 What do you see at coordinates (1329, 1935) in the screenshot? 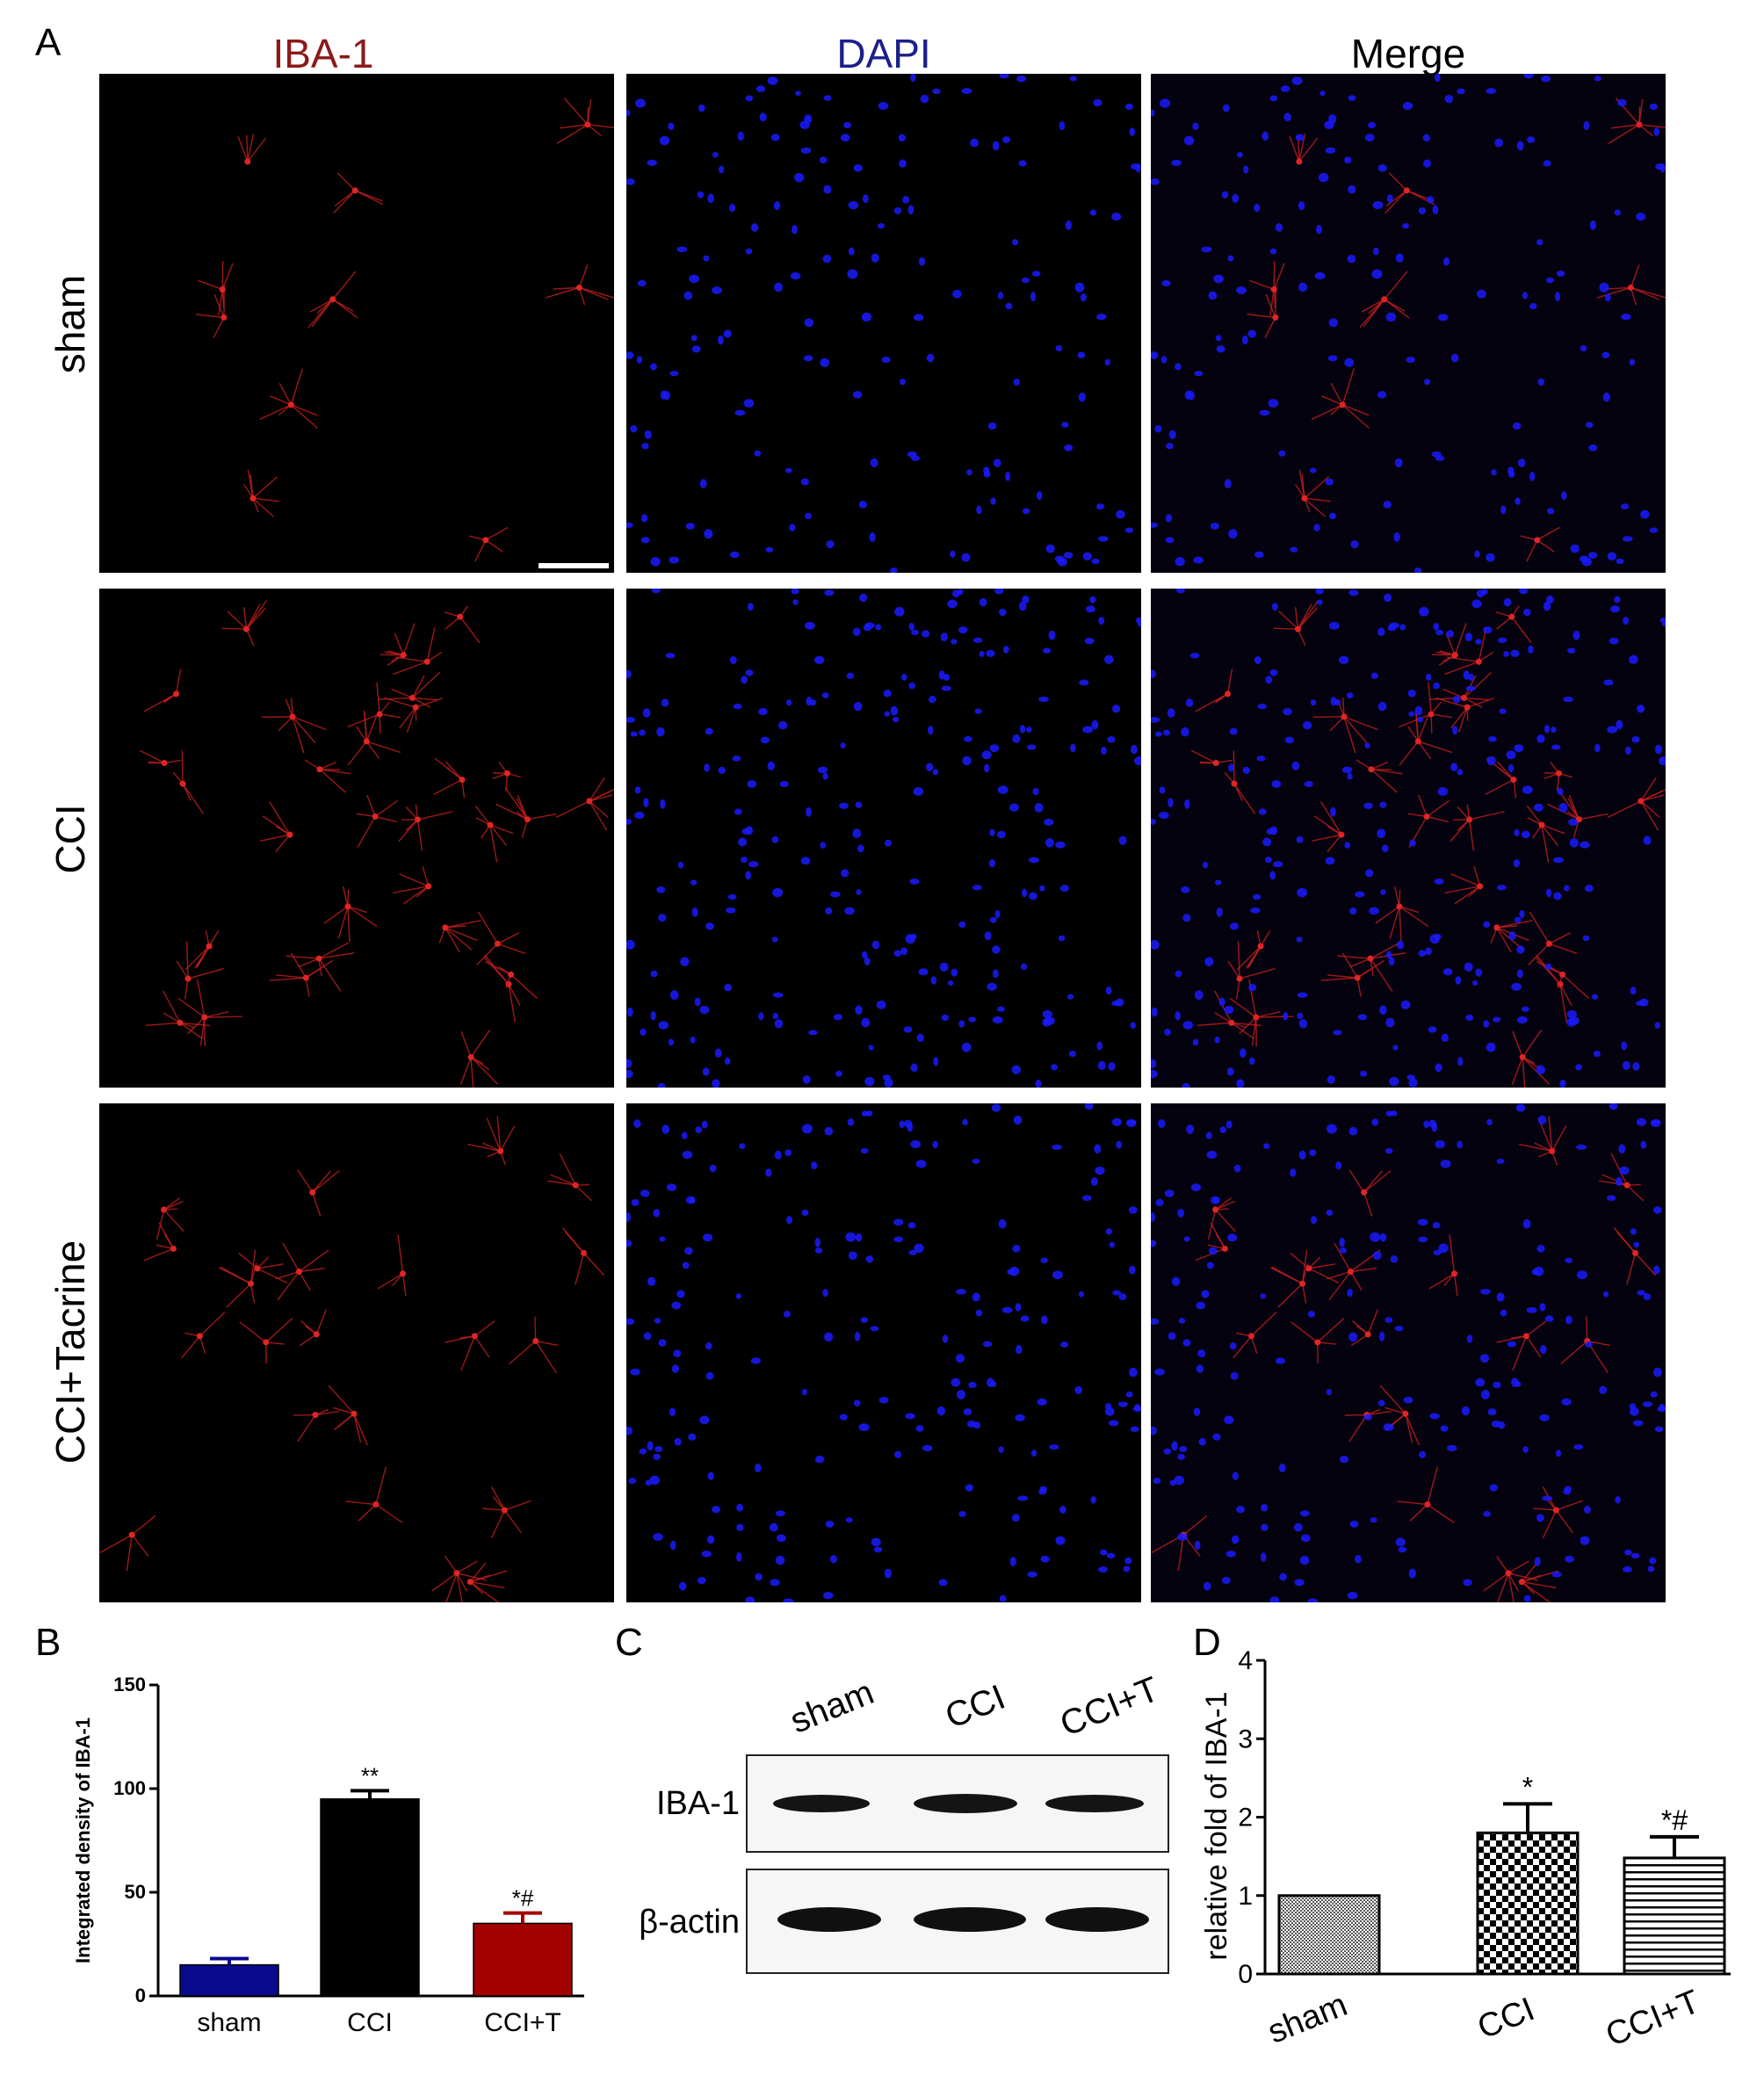
I see `chart-d-bar-sham` at bounding box center [1329, 1935].